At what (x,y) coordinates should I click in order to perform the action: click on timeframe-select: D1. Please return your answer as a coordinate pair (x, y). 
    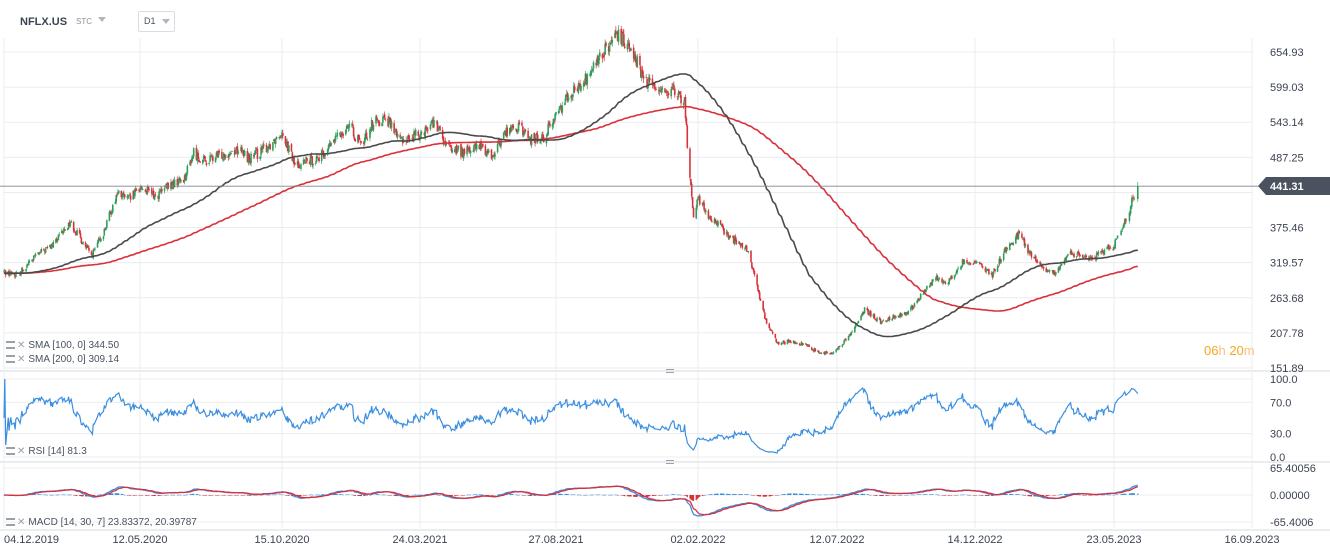
    Looking at the image, I should click on (156, 21).